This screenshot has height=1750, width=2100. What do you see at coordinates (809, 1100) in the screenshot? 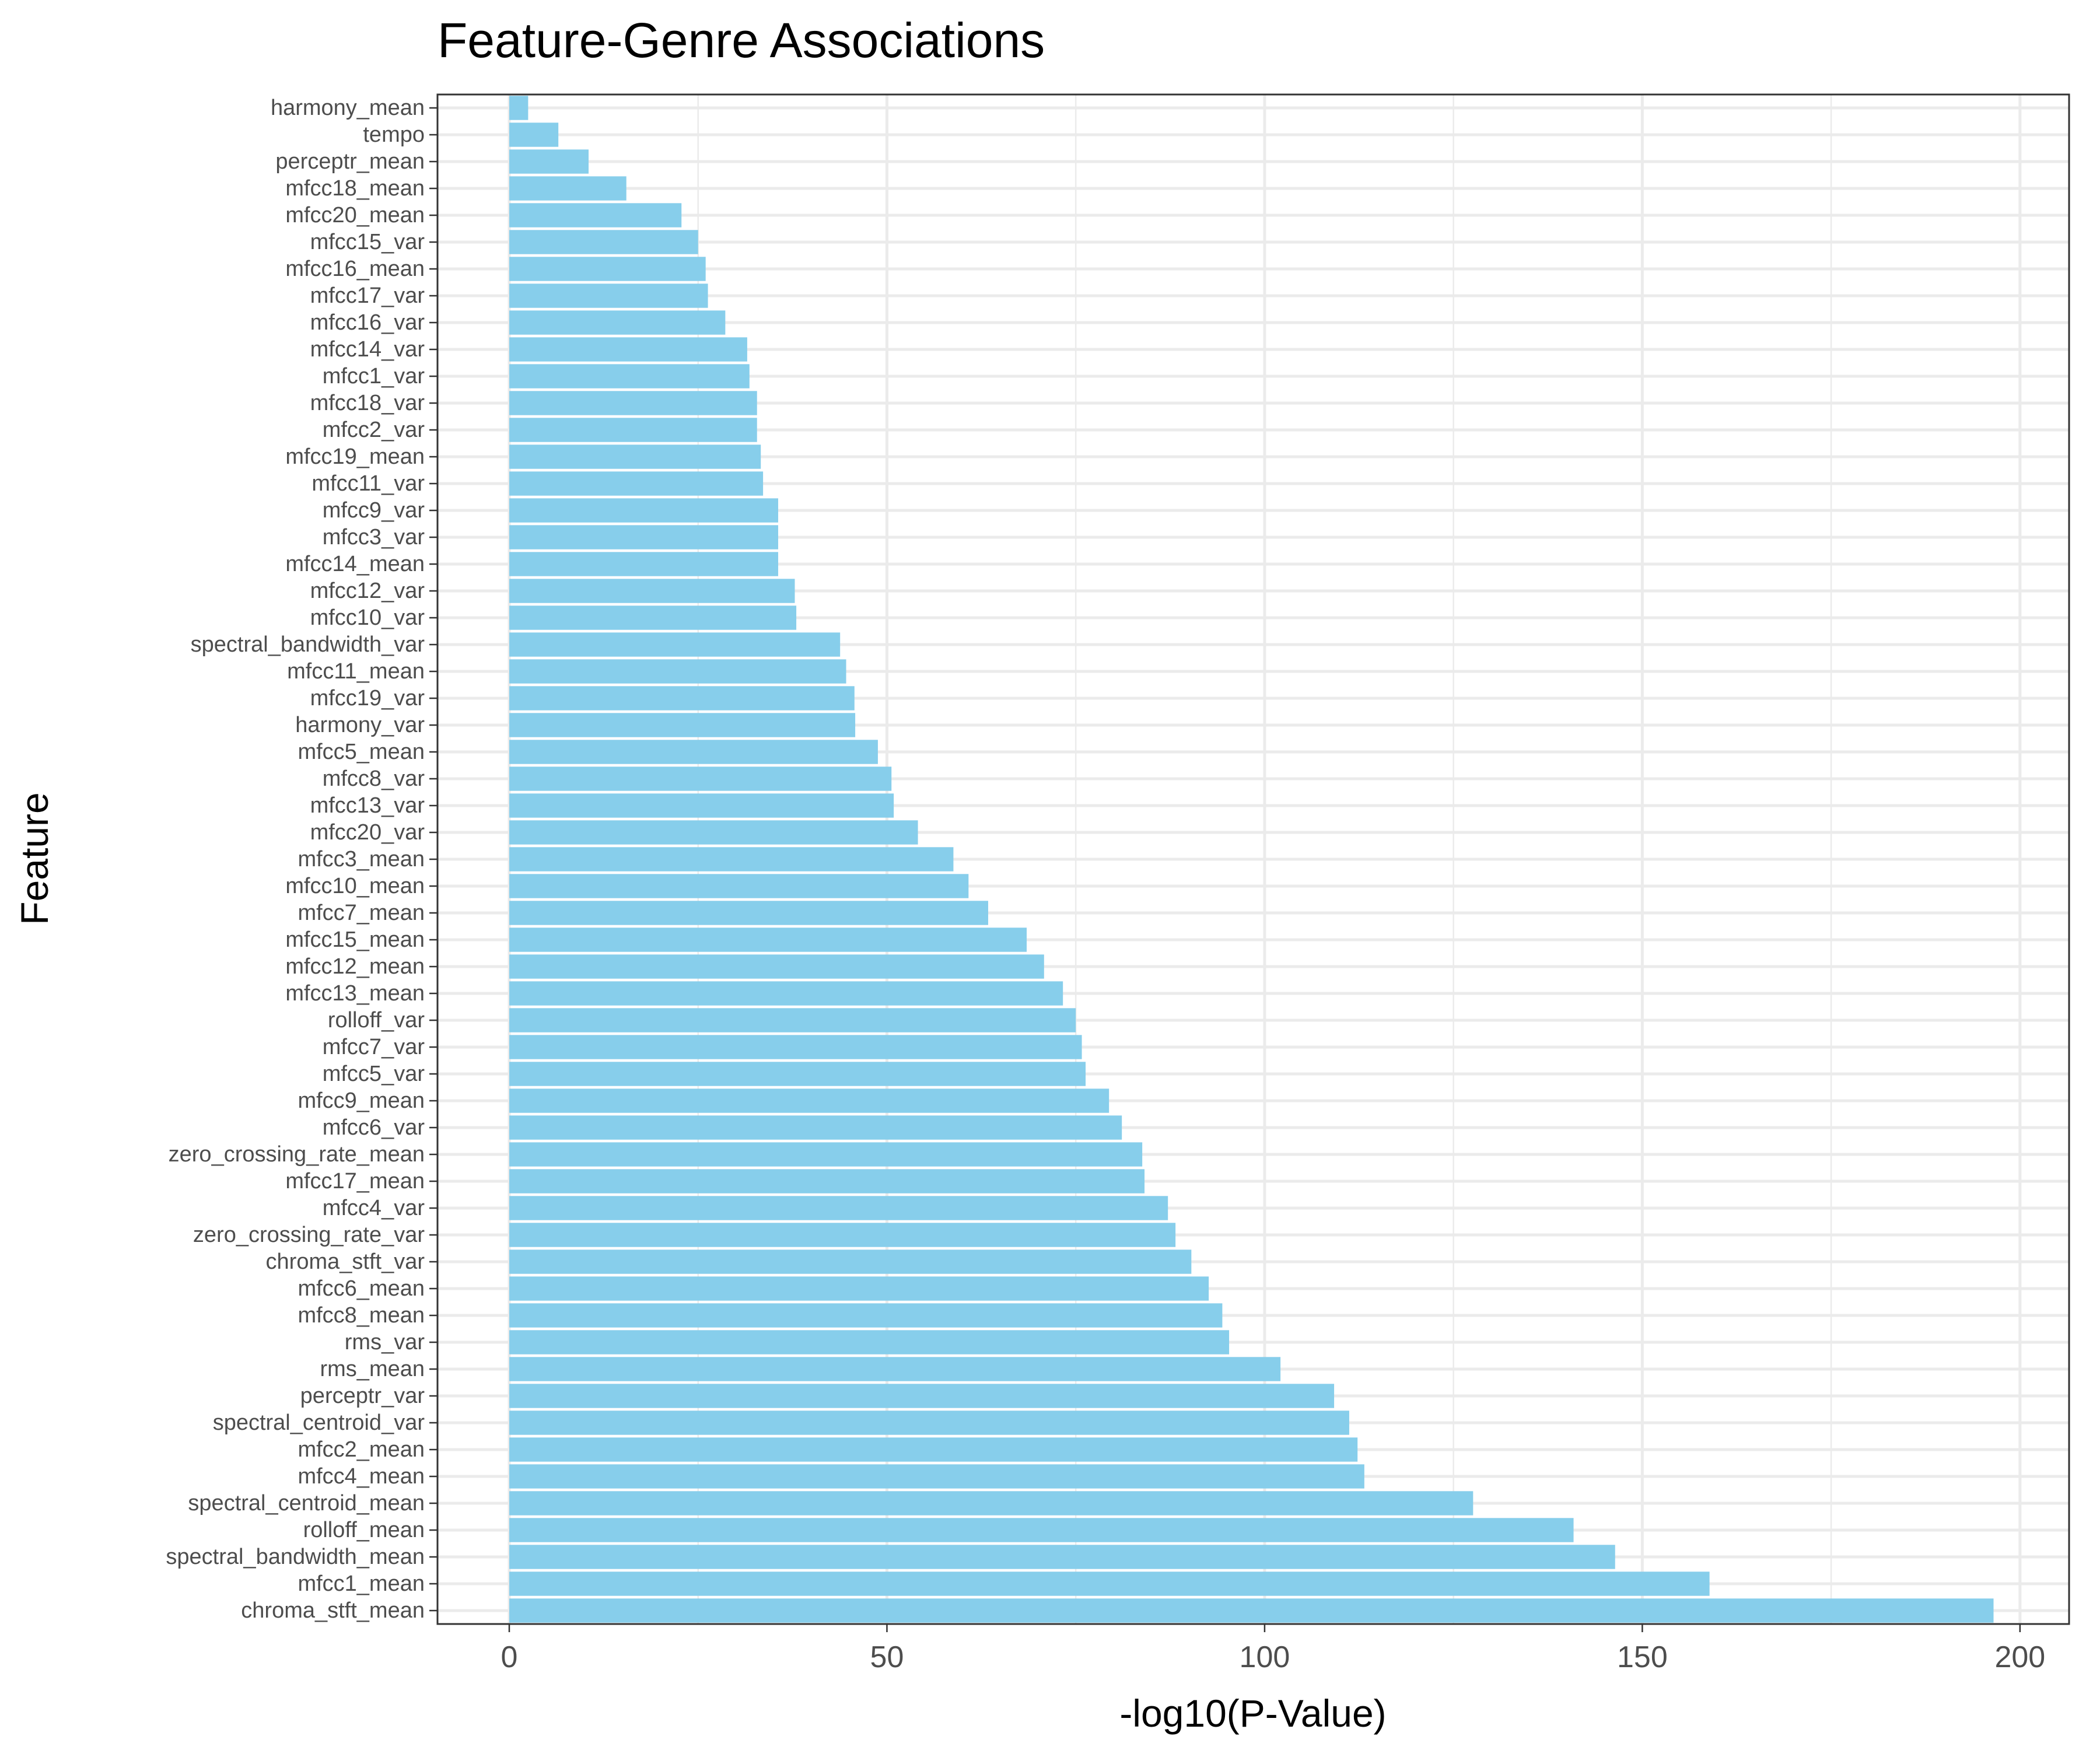
I see `bar-mfcc9_mean` at bounding box center [809, 1100].